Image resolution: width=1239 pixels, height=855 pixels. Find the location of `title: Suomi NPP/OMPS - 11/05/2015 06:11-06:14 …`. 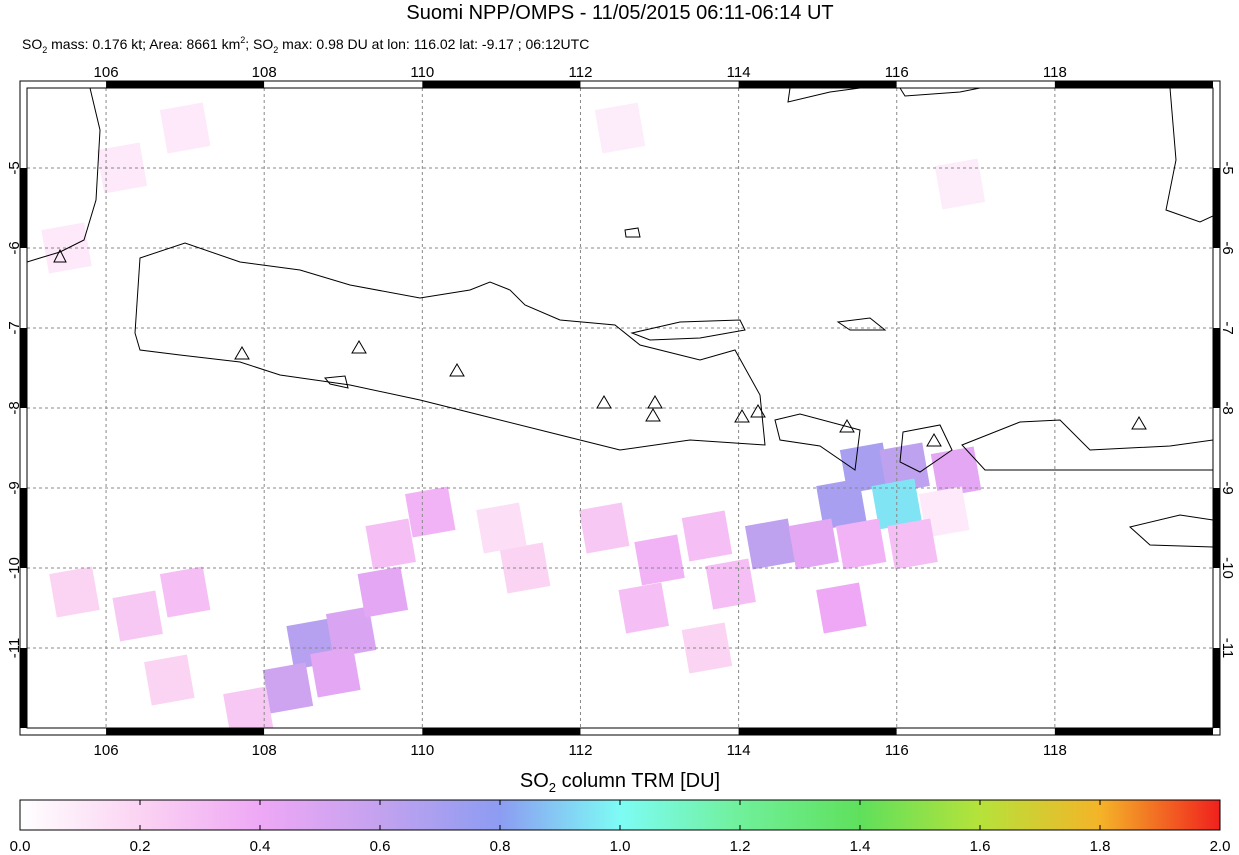

title: Suomi NPP/OMPS - 11/05/2015 06:11-06:14 … is located at coordinates (619, 13).